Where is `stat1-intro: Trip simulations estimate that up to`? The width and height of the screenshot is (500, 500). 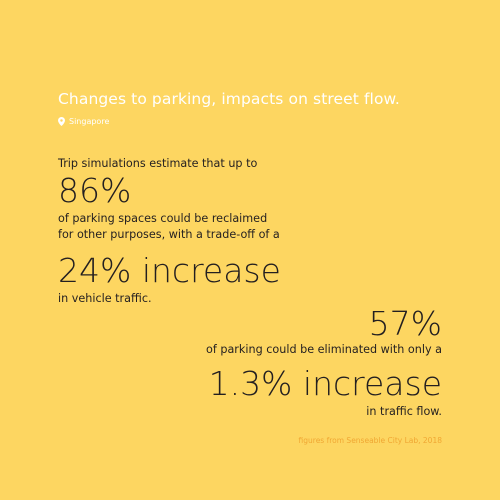 stat1-intro: Trip simulations estimate that up to is located at coordinates (158, 163).